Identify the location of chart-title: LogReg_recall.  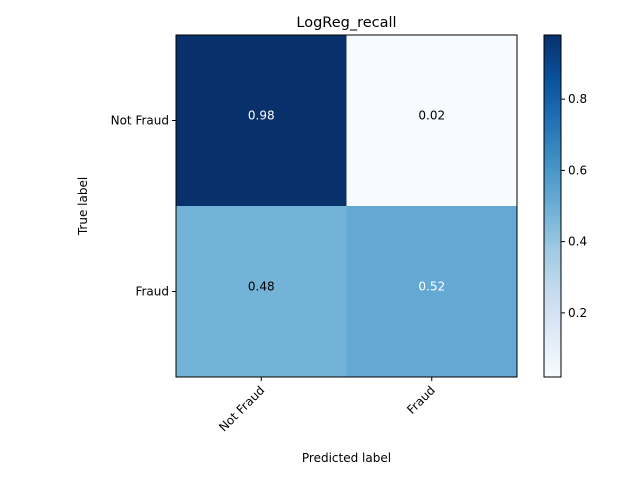
(346, 23).